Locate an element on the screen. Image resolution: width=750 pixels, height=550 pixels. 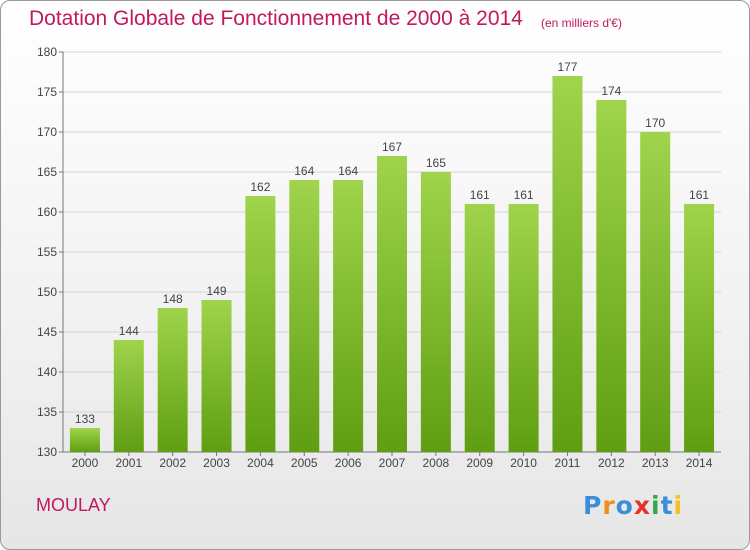
x-tick-label: 2007 is located at coordinates (392, 463).